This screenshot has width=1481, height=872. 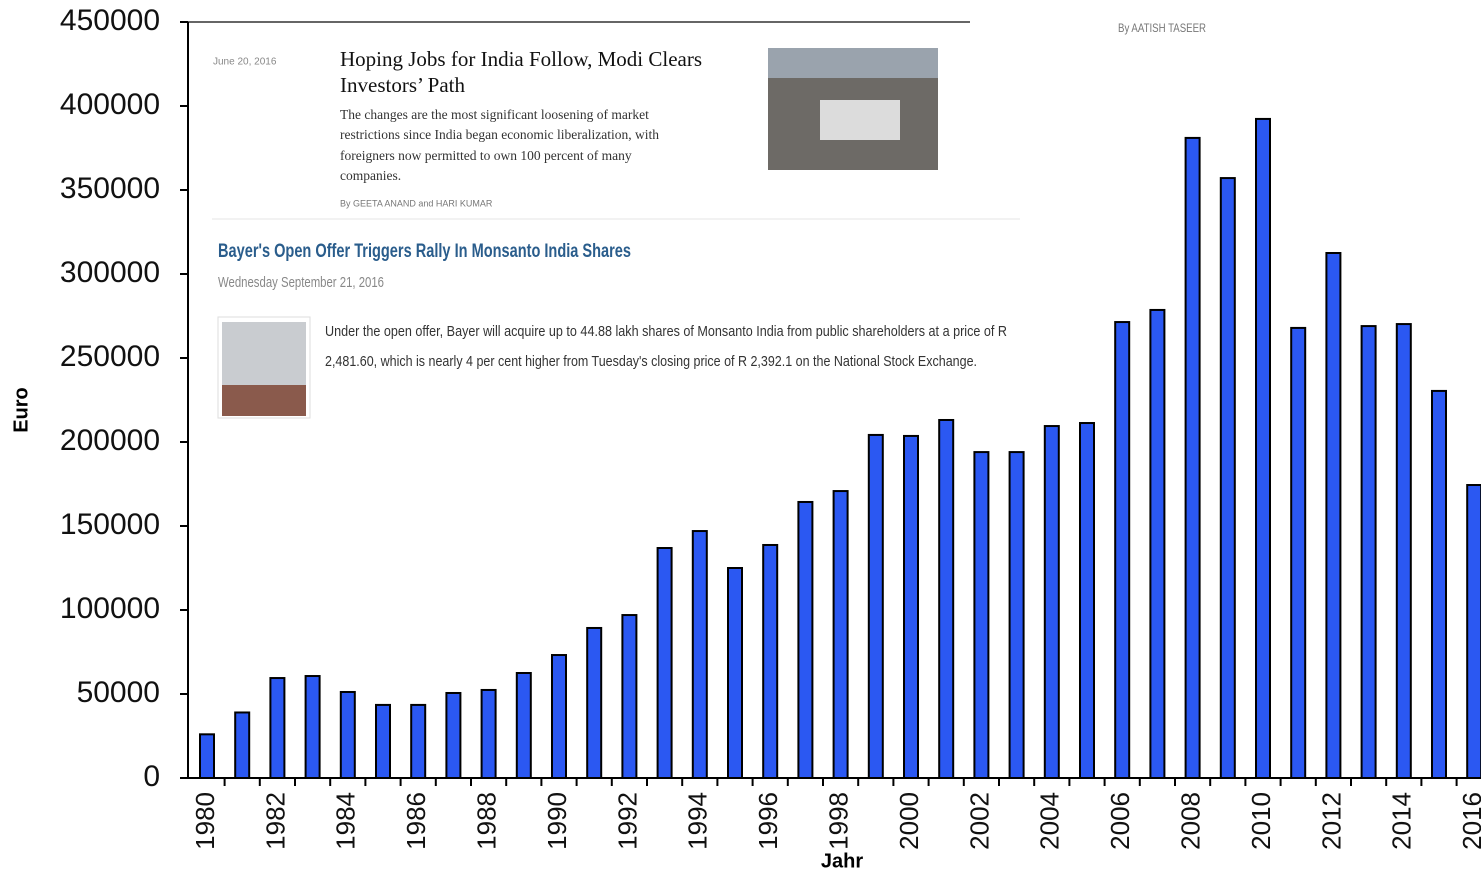 I want to click on y-tick-label: 100000, so click(x=110, y=608).